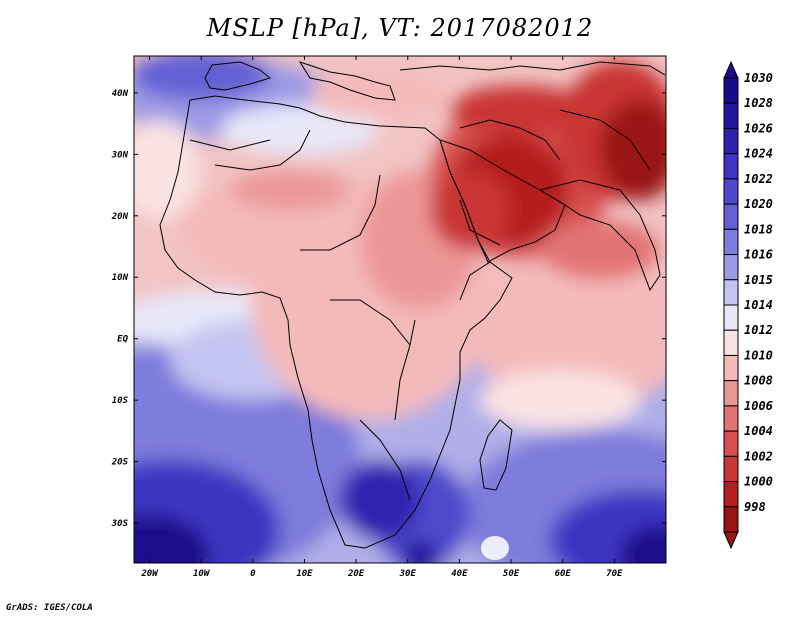 The height and width of the screenshot is (618, 800). What do you see at coordinates (459, 574) in the screenshot?
I see `lon-tick-label: 40E` at bounding box center [459, 574].